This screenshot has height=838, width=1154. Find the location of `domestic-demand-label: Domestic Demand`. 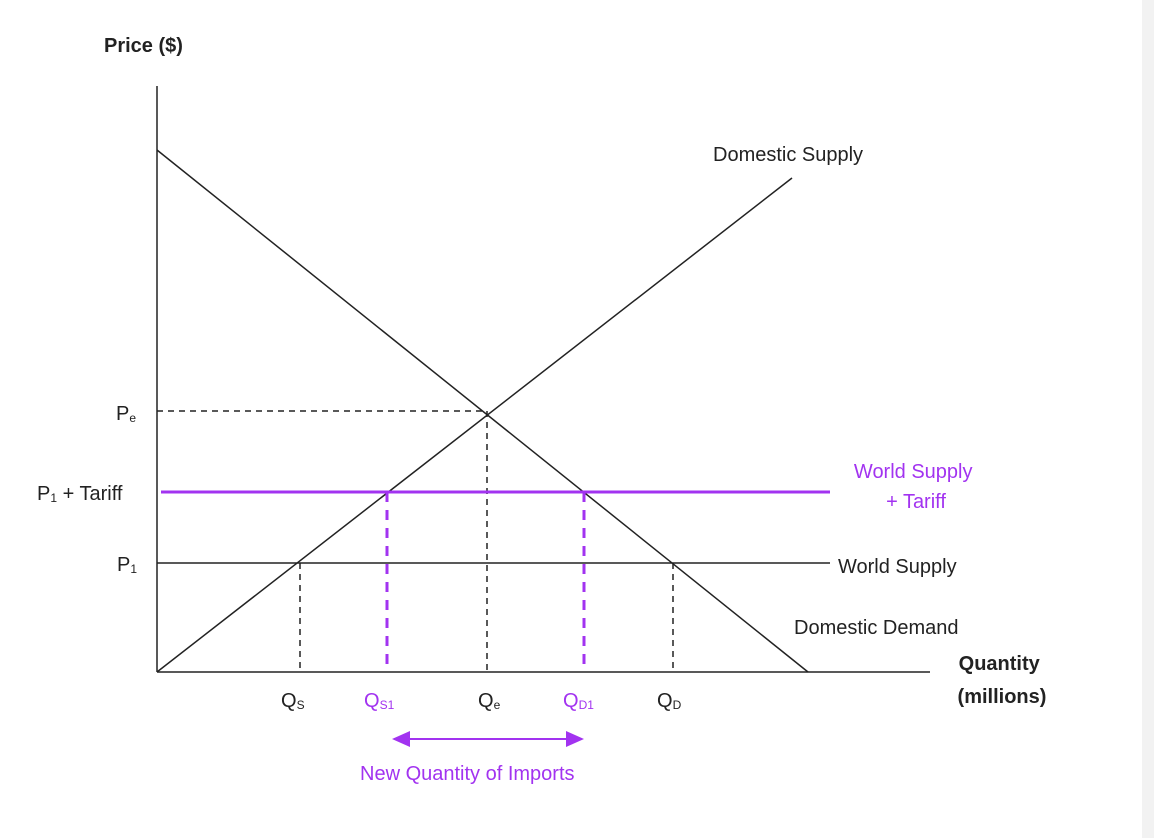

domestic-demand-label: Domestic Demand is located at coordinates (876, 628).